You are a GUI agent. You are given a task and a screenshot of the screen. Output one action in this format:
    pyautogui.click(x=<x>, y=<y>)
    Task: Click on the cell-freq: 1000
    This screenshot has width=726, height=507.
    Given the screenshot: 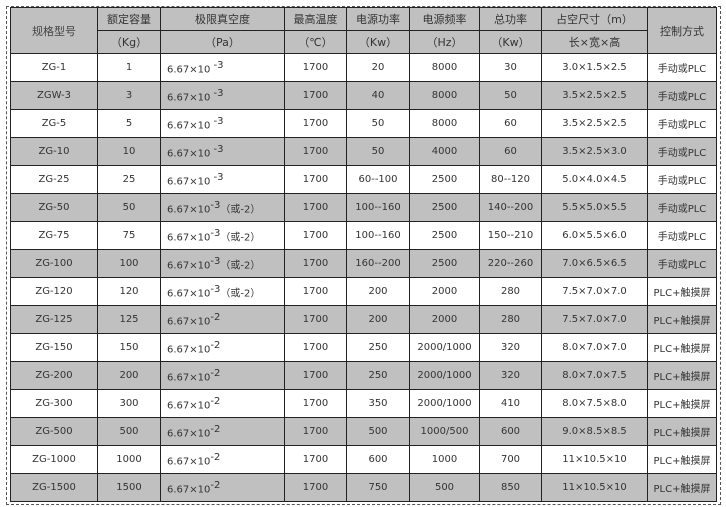 What is the action you would take?
    pyautogui.click(x=444, y=459)
    